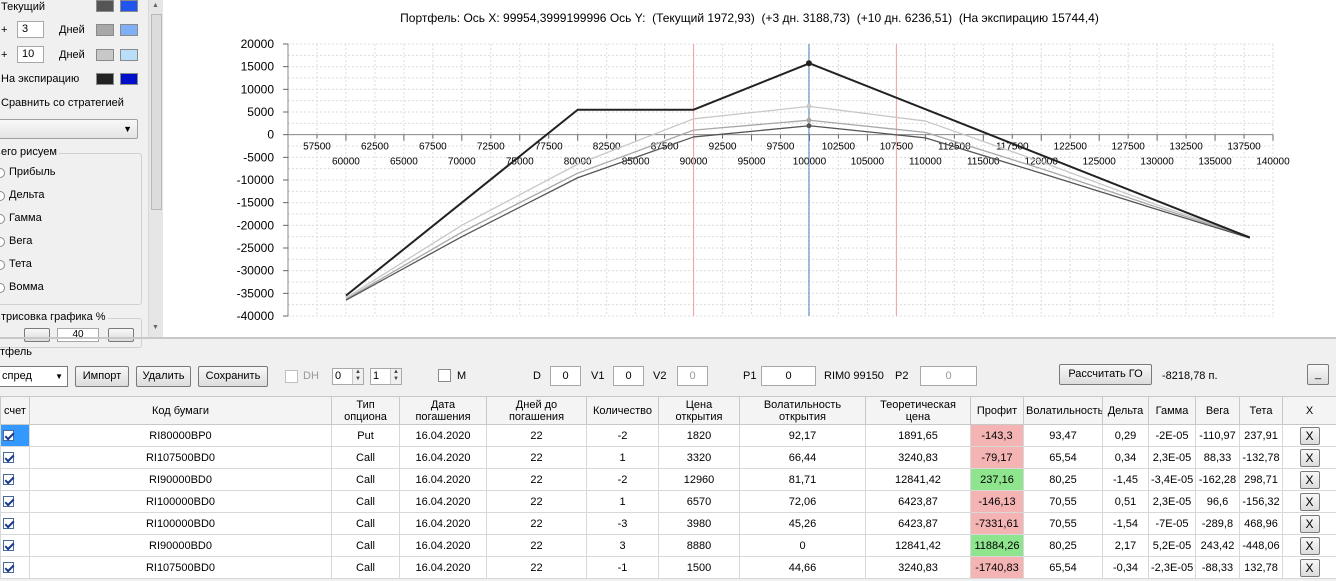  What do you see at coordinates (105, 6) in the screenshot?
I see `current-color-swatch` at bounding box center [105, 6].